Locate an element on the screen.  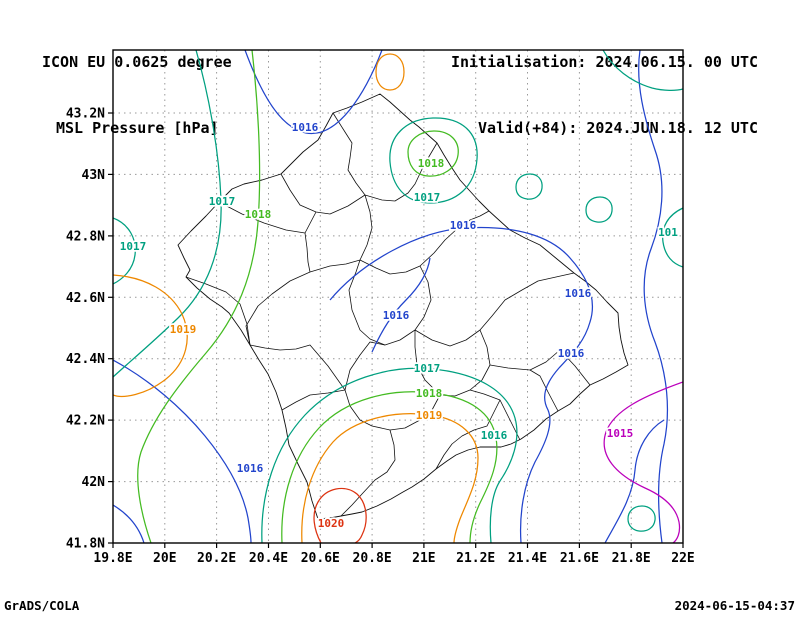
y-tick-label: 41.8N is located at coordinates (85, 544).